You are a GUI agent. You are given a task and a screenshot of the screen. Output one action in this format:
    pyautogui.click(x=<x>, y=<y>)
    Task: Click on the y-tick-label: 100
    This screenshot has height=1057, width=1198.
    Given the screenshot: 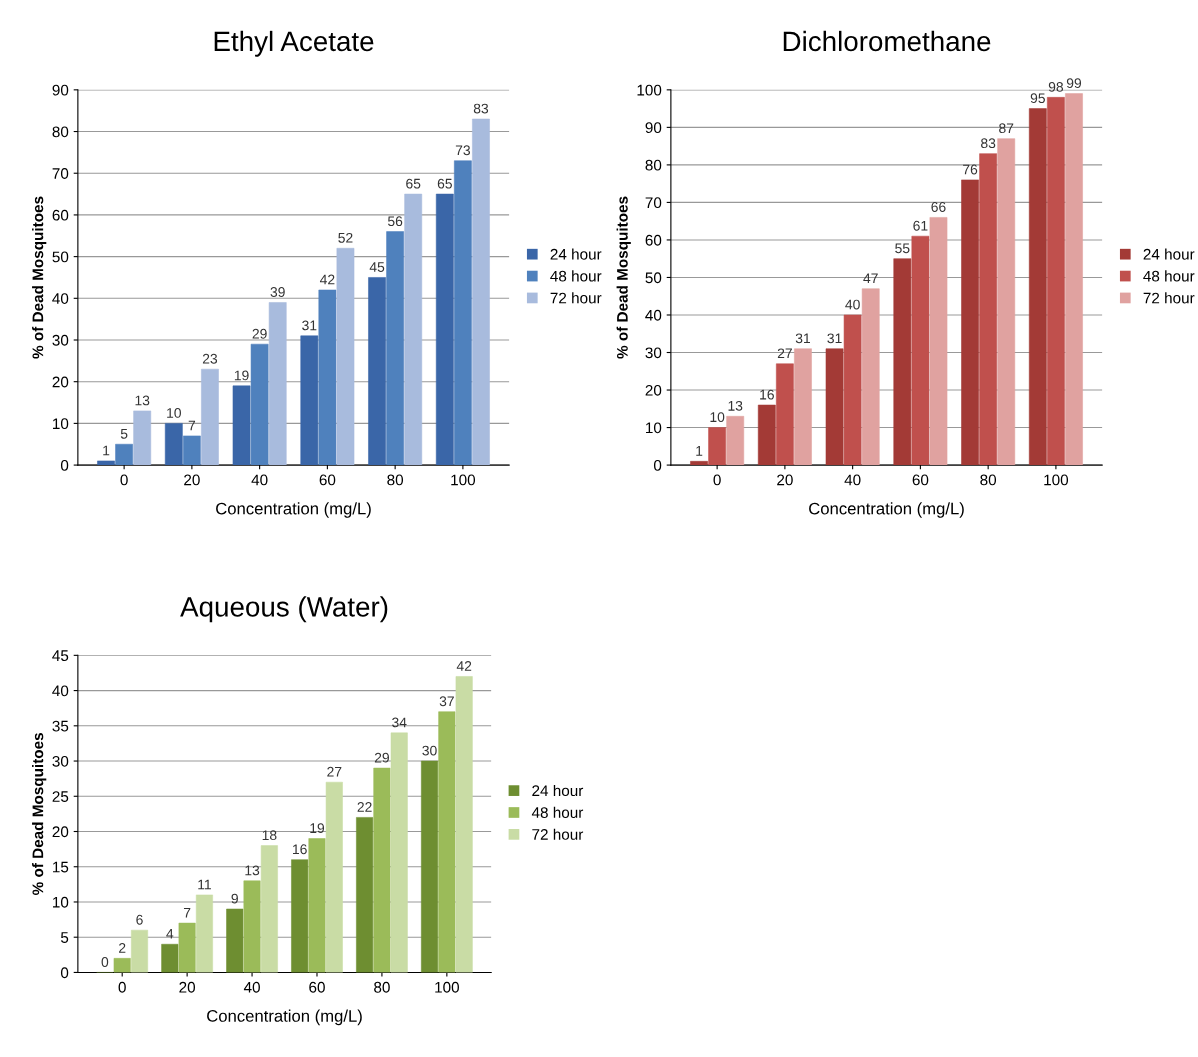 What is the action you would take?
    pyautogui.click(x=649, y=90)
    